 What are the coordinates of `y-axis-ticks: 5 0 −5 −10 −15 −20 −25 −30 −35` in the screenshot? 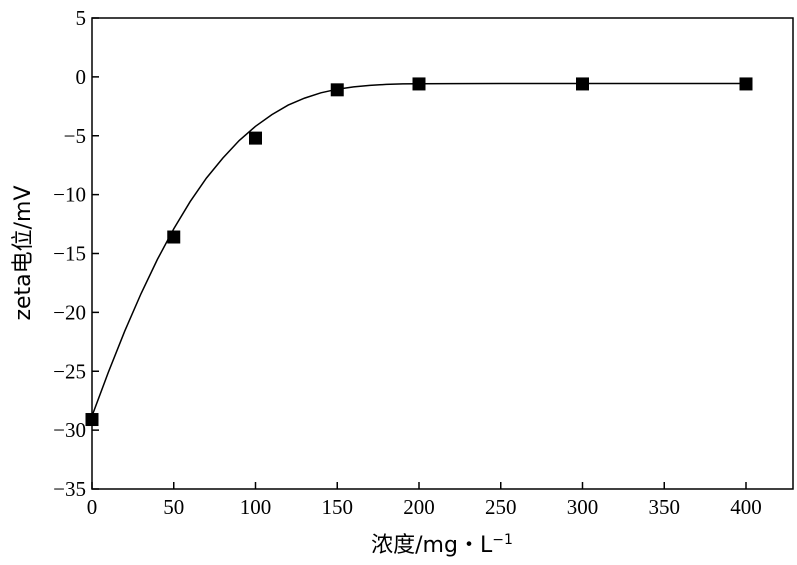 It's located at (76, 253).